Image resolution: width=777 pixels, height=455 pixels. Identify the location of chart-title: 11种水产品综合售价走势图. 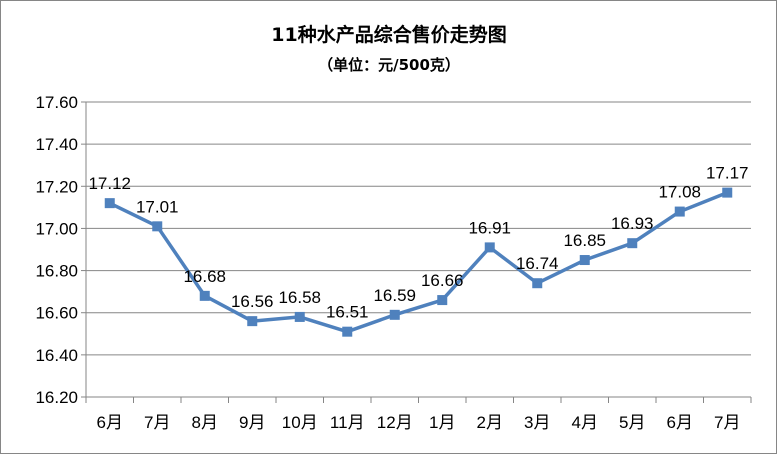
(388, 34).